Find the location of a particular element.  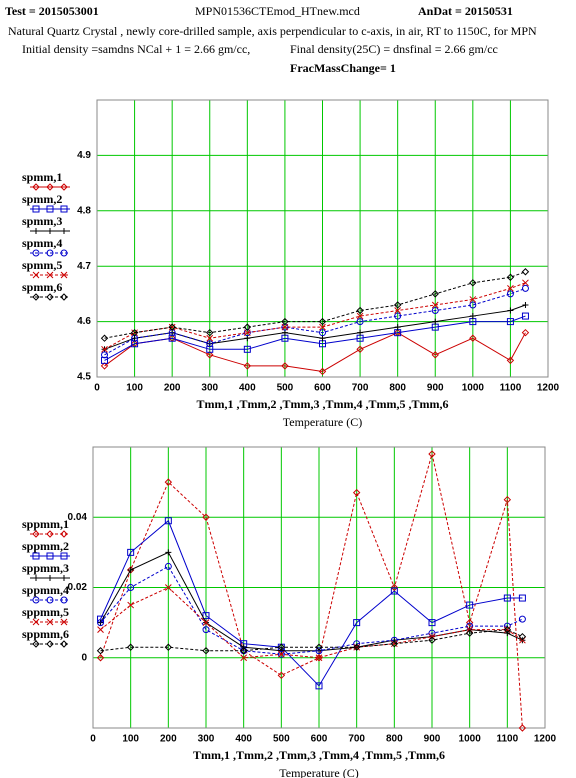

x-axis-label: Temperature (C) is located at coordinates (318, 772).